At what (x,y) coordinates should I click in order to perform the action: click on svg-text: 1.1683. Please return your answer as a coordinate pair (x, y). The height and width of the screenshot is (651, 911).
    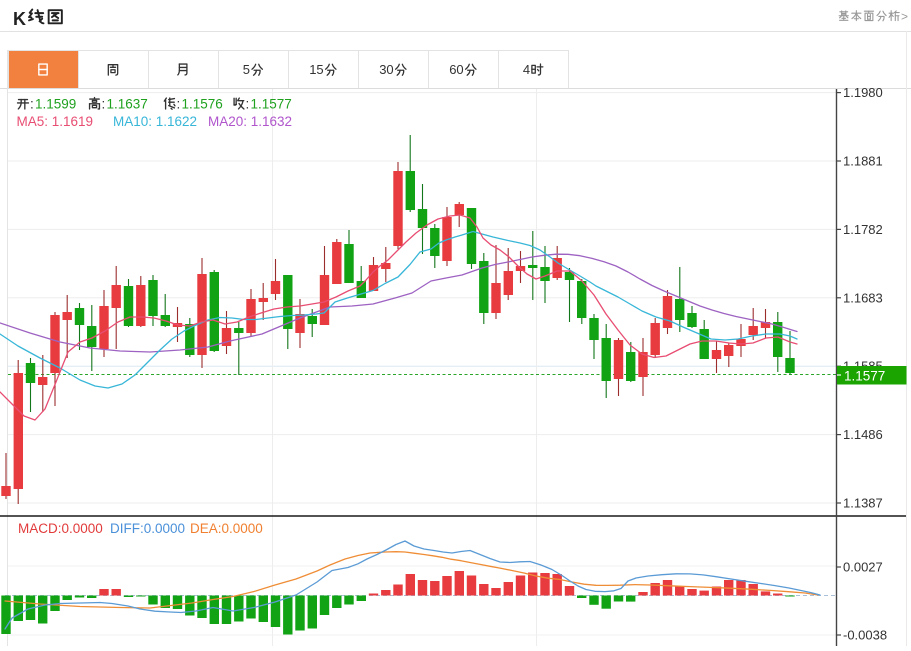
    Looking at the image, I should click on (863, 297).